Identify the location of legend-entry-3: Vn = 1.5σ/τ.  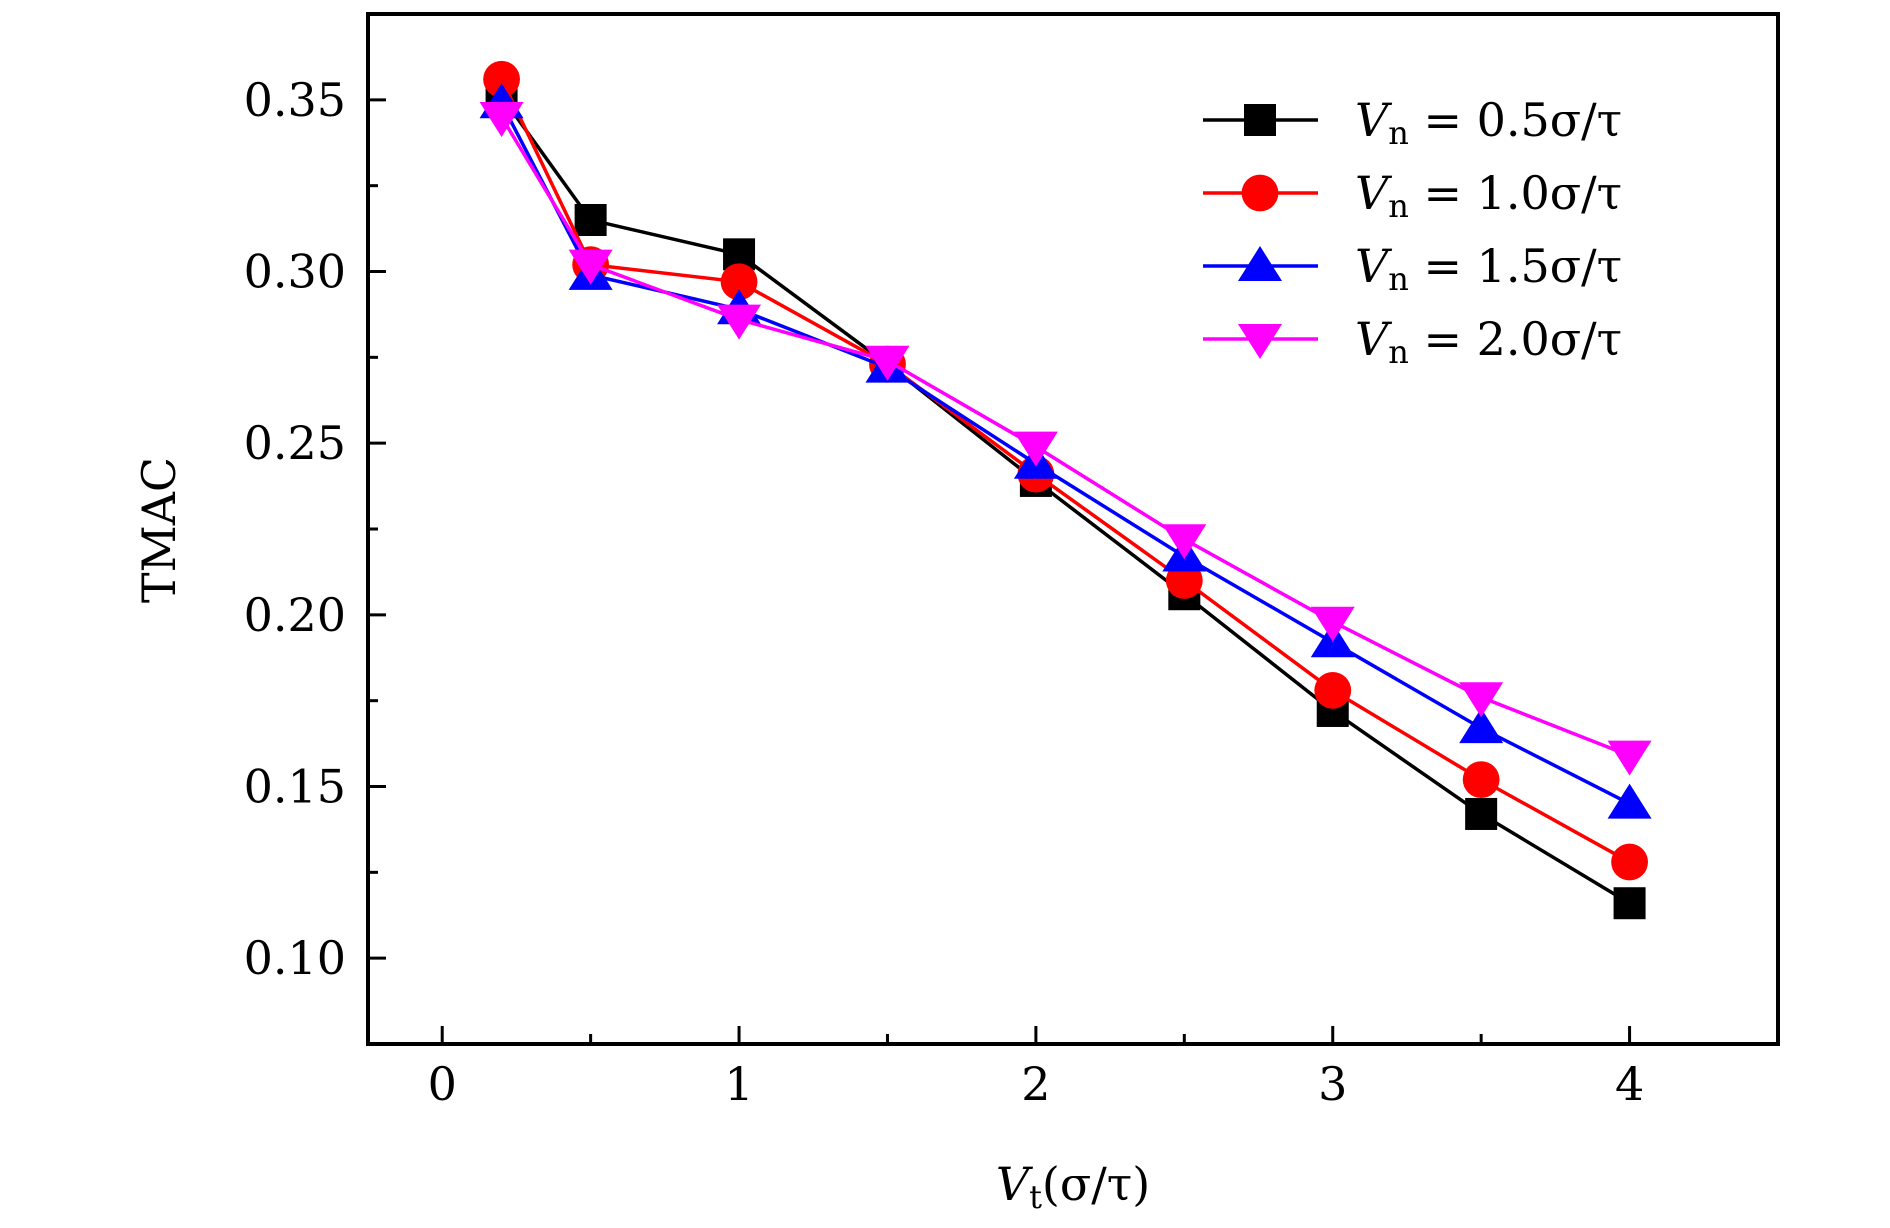
(1412, 268).